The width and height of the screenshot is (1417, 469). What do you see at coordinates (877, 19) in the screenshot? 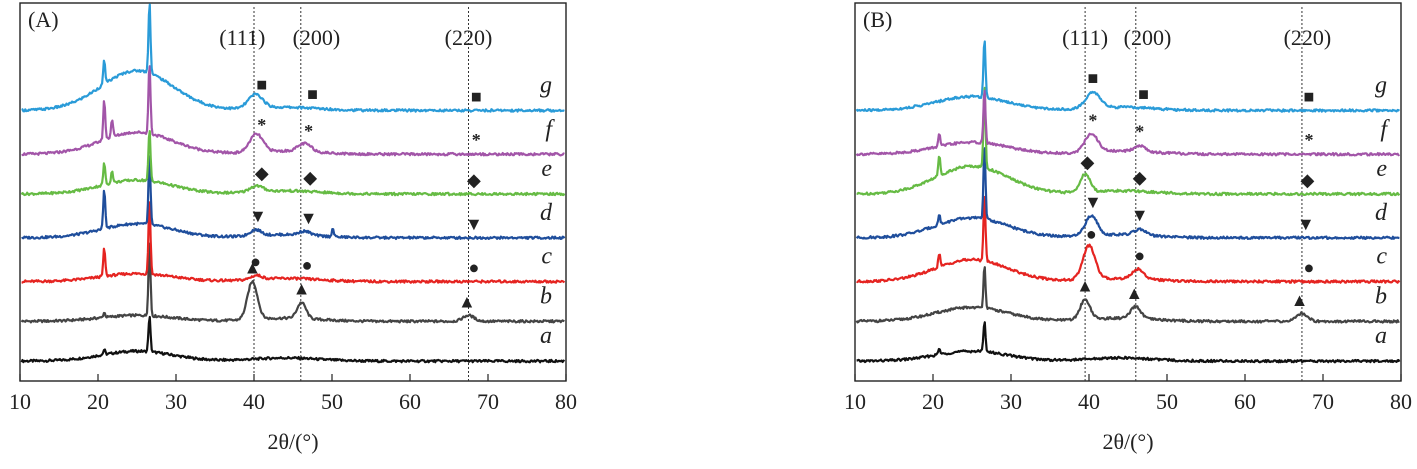
I see `panel-label: (B)` at bounding box center [877, 19].